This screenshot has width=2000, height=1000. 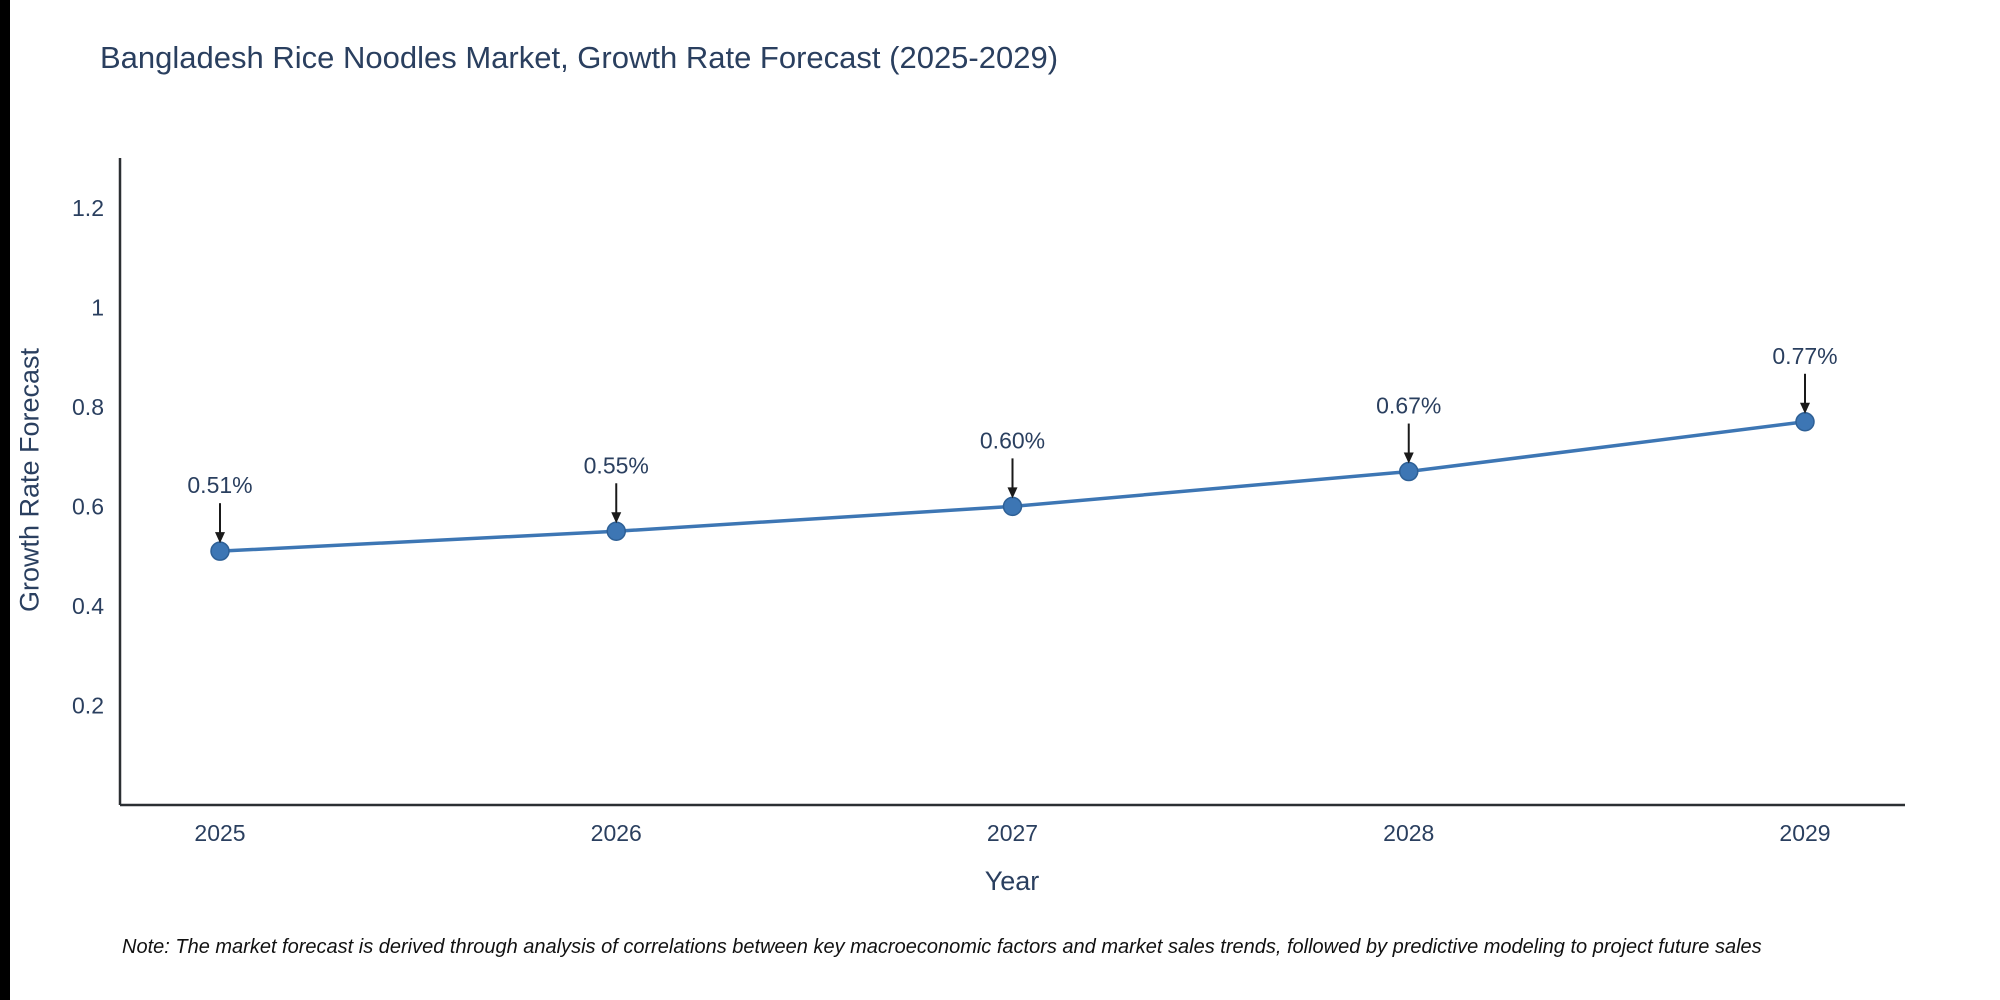 I want to click on y-tick-label: 1, so click(x=97, y=307).